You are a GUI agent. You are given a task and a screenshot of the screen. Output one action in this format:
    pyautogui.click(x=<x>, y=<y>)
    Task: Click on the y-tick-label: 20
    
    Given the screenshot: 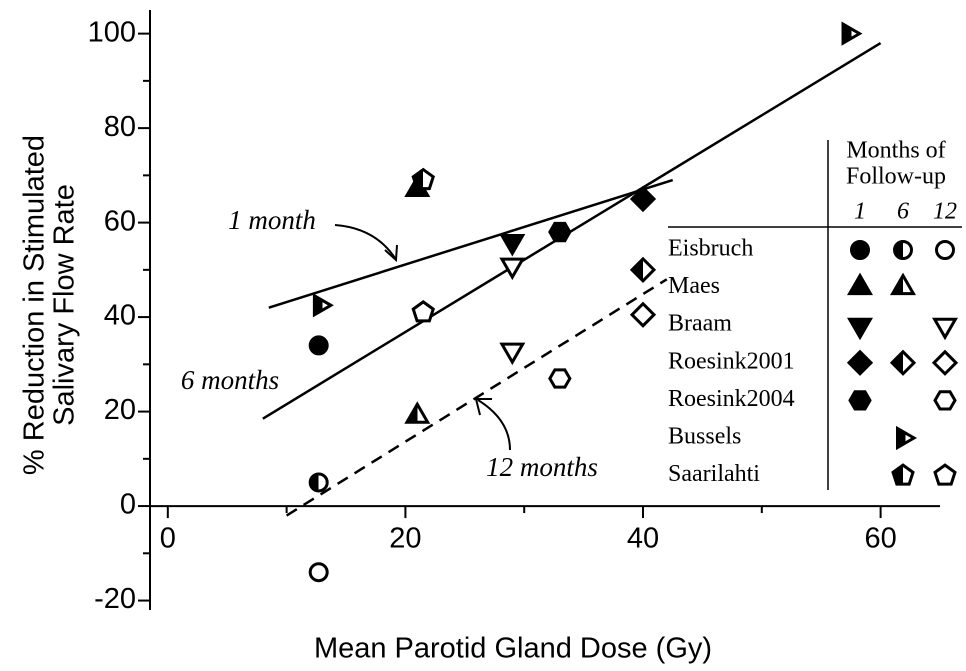 What is the action you would take?
    pyautogui.click(x=120, y=410)
    